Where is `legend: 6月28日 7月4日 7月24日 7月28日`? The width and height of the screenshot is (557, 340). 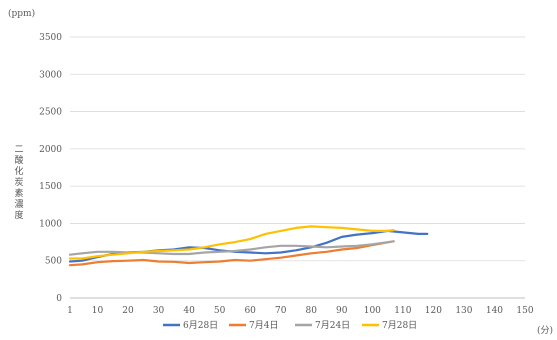
legend: 6月28日 7月4日 7月24日 7月28日 is located at coordinates (290, 325).